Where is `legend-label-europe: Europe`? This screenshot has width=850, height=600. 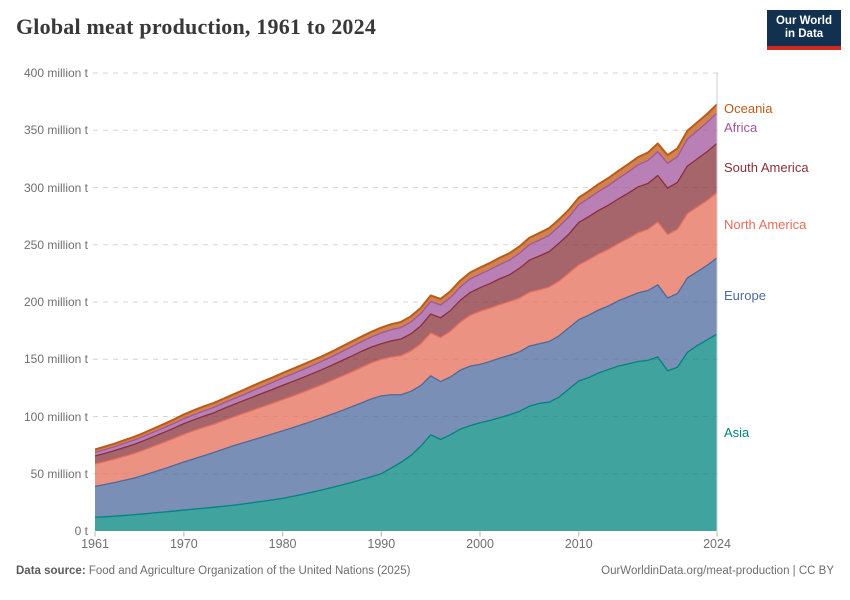
legend-label-europe: Europe is located at coordinates (745, 295).